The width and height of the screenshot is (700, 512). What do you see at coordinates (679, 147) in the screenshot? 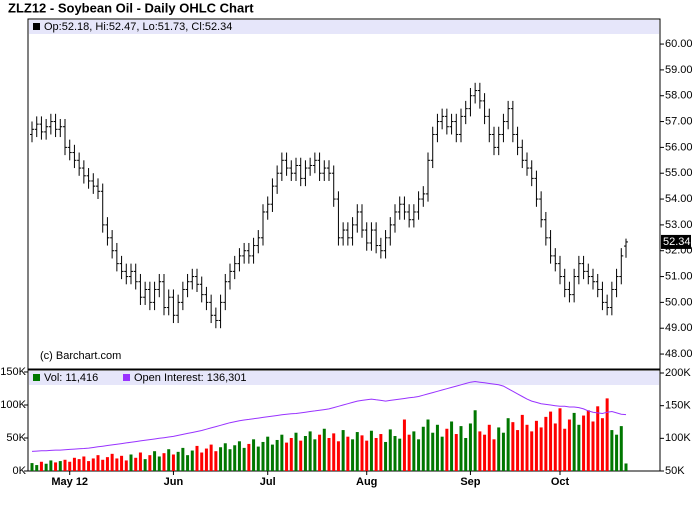
I see `y-tick-label: 56.00` at bounding box center [679, 147].